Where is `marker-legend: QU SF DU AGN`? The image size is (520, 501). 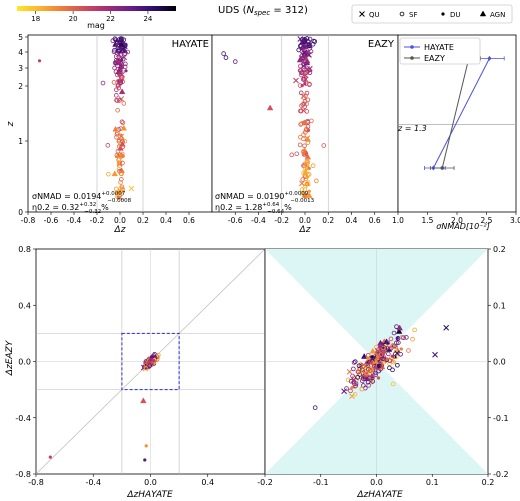
marker-legend: QU SF DU AGN is located at coordinates (432, 14).